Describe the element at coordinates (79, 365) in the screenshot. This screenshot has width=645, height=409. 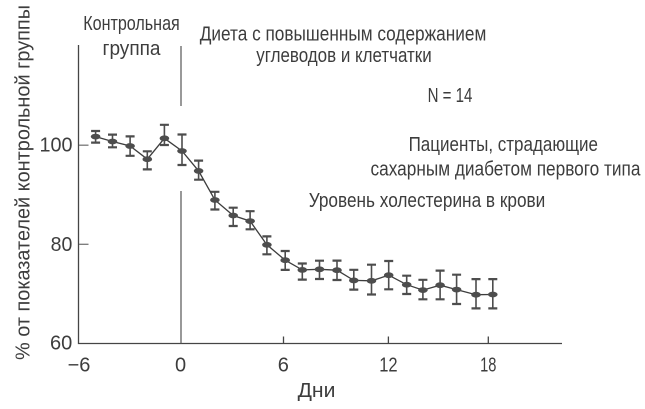
I see `svg-text: −6` at that location.